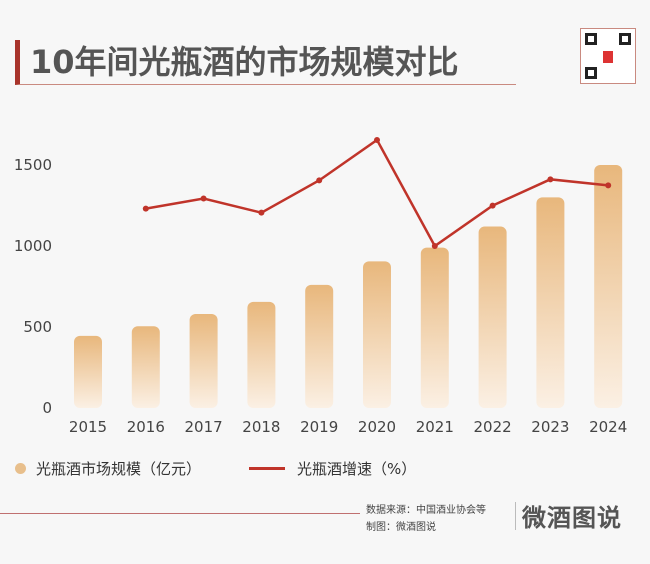 The height and width of the screenshot is (564, 650). What do you see at coordinates (261, 354) in the screenshot?
I see `bar-2018` at bounding box center [261, 354].